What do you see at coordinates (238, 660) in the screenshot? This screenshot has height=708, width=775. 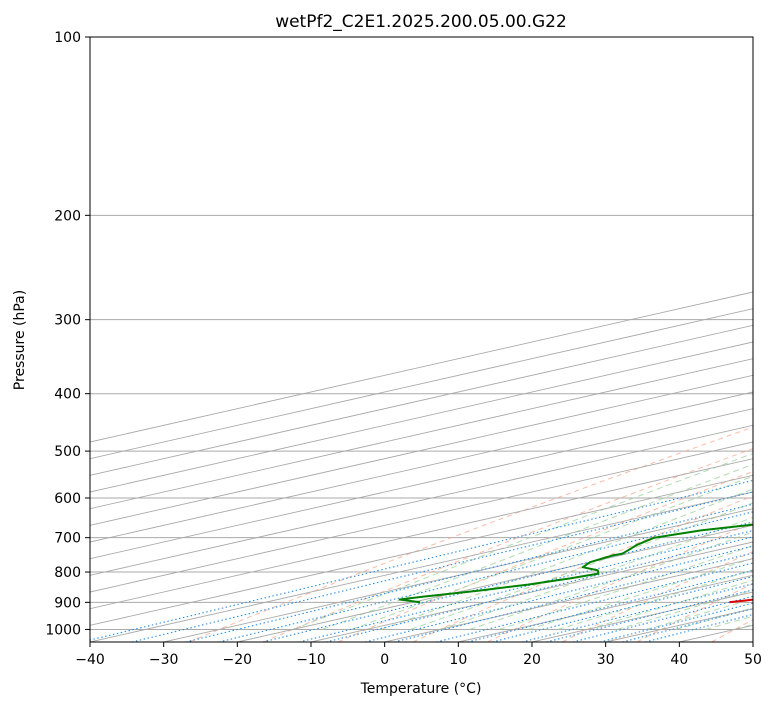 I see `x-tick-label: −20` at bounding box center [238, 660].